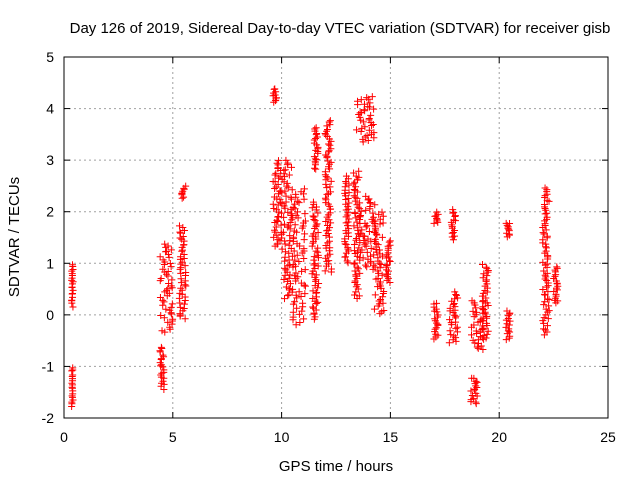 The image size is (640, 480). I want to click on x-tick-label: 25, so click(608, 437).